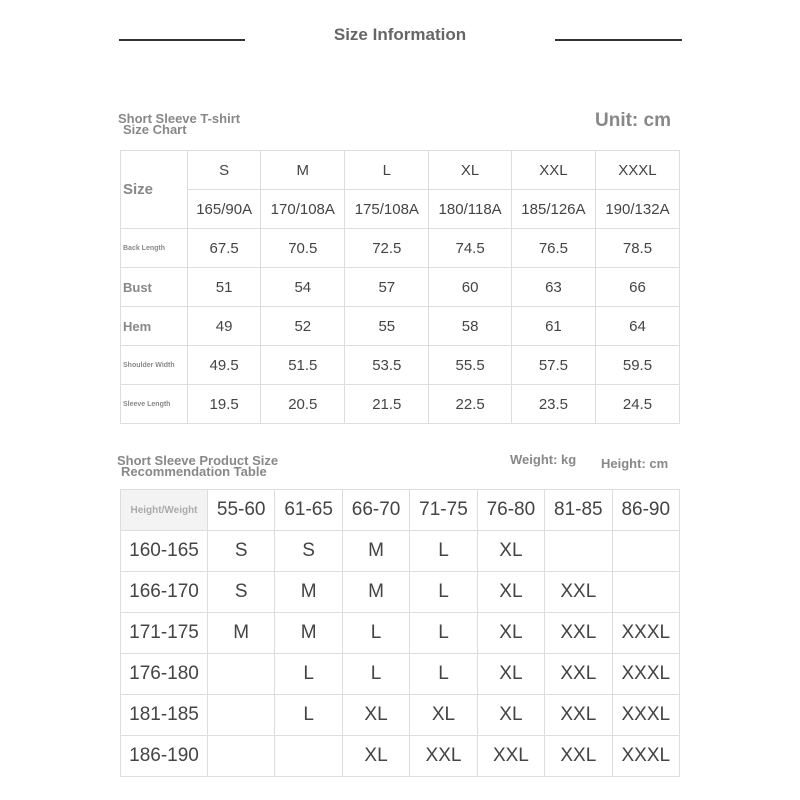 Image resolution: width=800 pixels, height=800 pixels. Describe the element at coordinates (443, 510) in the screenshot. I see `weight-header: 71-75` at that location.